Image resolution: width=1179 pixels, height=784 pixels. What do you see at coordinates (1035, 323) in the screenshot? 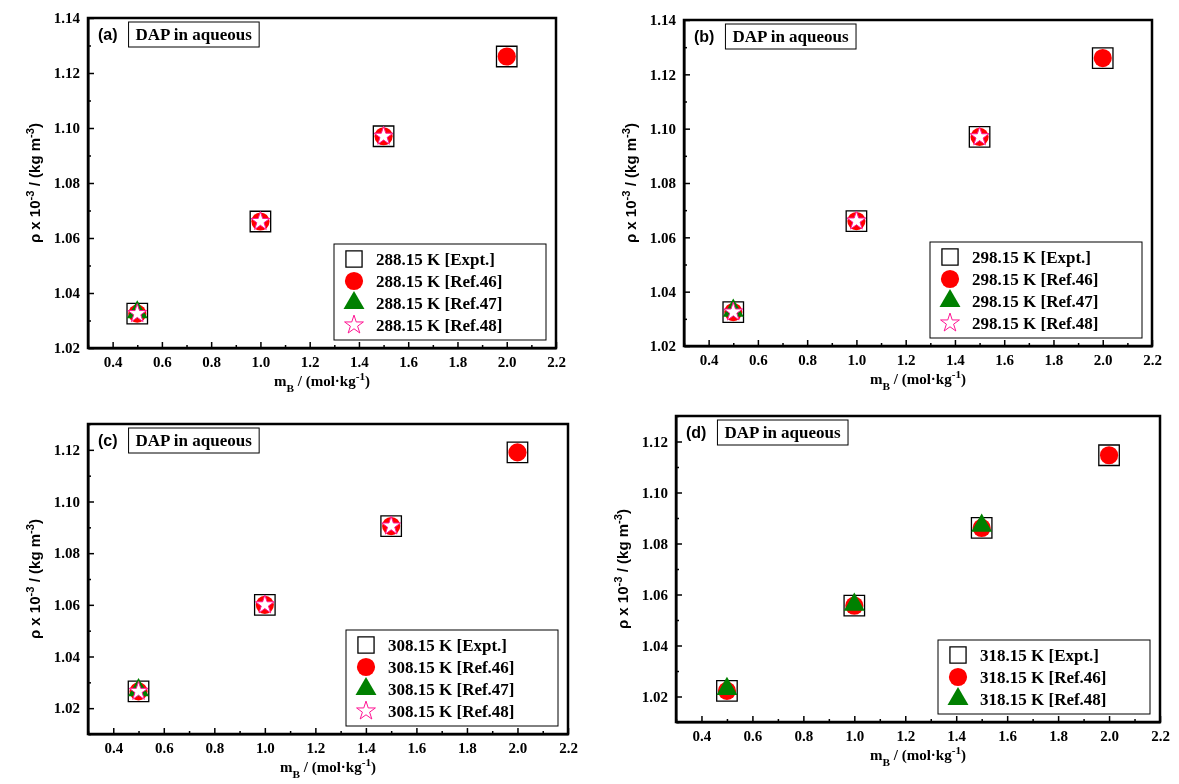
I see `legend-label: 298.15 K [Ref.48]` at bounding box center [1035, 323].